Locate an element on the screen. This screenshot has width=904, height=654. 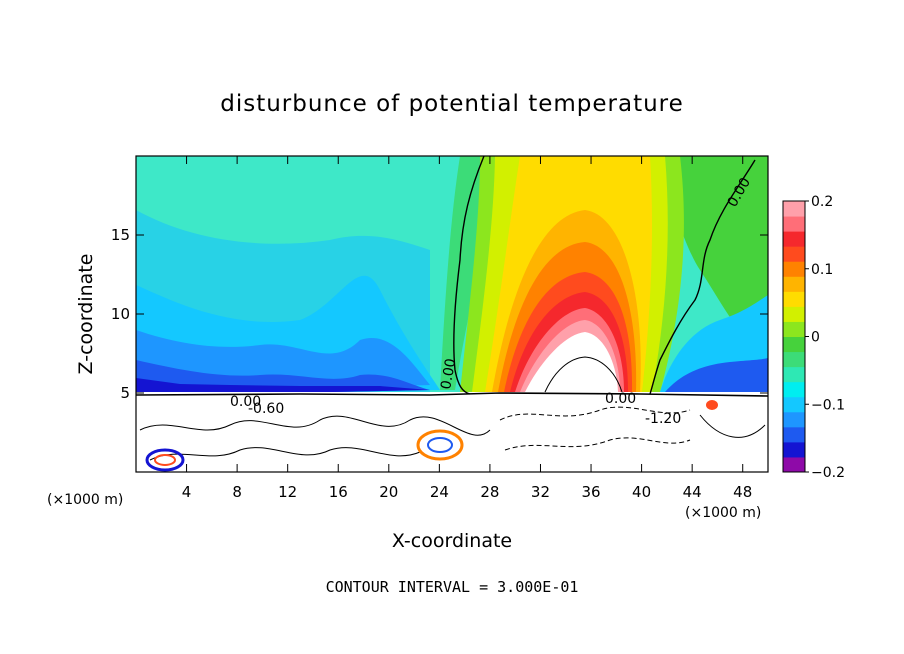
x-axis-label: X-coordinate is located at coordinates (452, 541).